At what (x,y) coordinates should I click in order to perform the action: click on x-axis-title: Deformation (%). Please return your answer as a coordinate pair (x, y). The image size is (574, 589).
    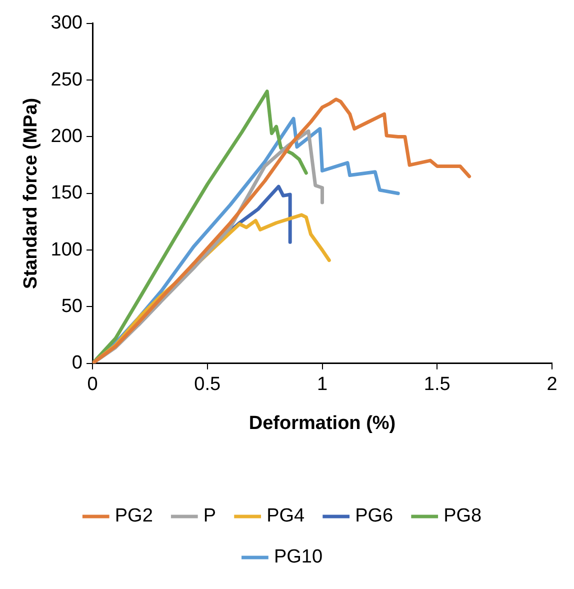
    Looking at the image, I should click on (322, 423).